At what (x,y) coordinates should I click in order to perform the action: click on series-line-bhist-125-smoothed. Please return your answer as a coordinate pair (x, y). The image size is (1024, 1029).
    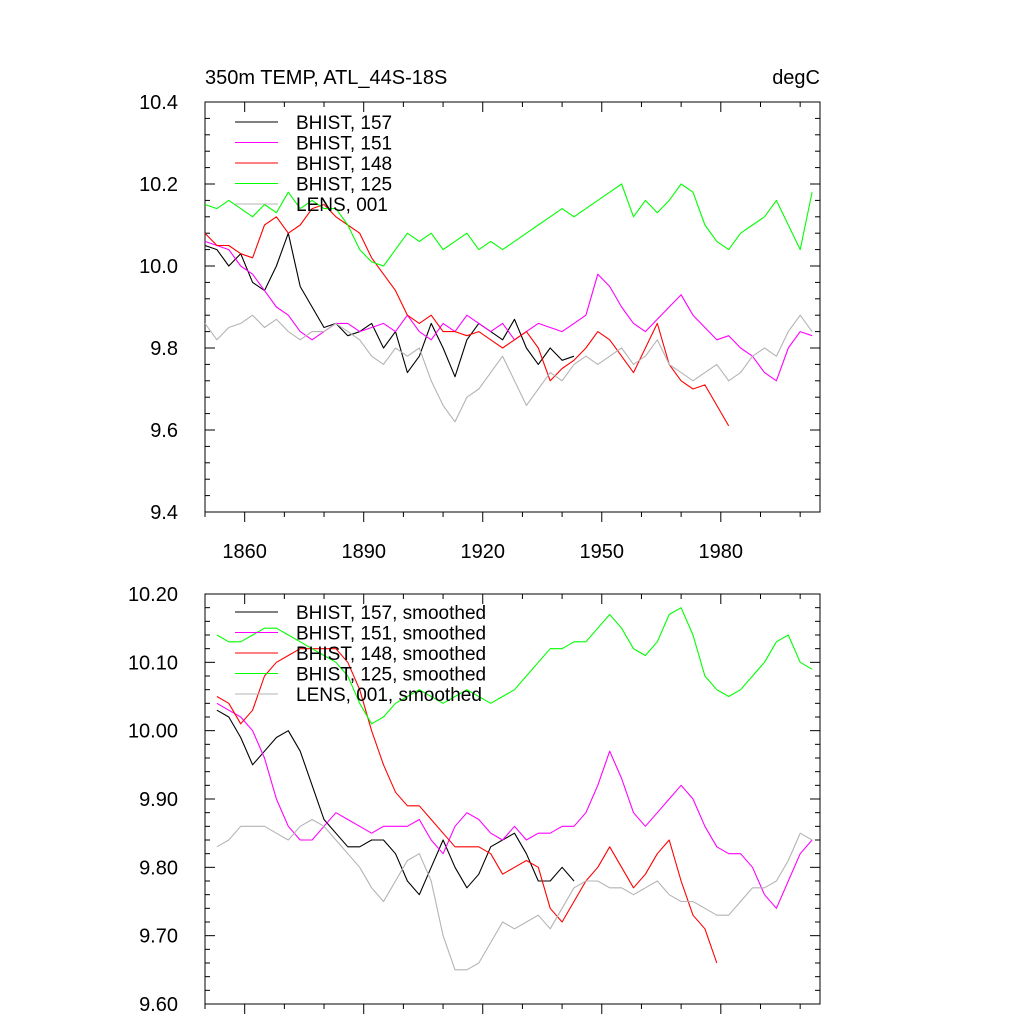
    Looking at the image, I should click on (514, 666).